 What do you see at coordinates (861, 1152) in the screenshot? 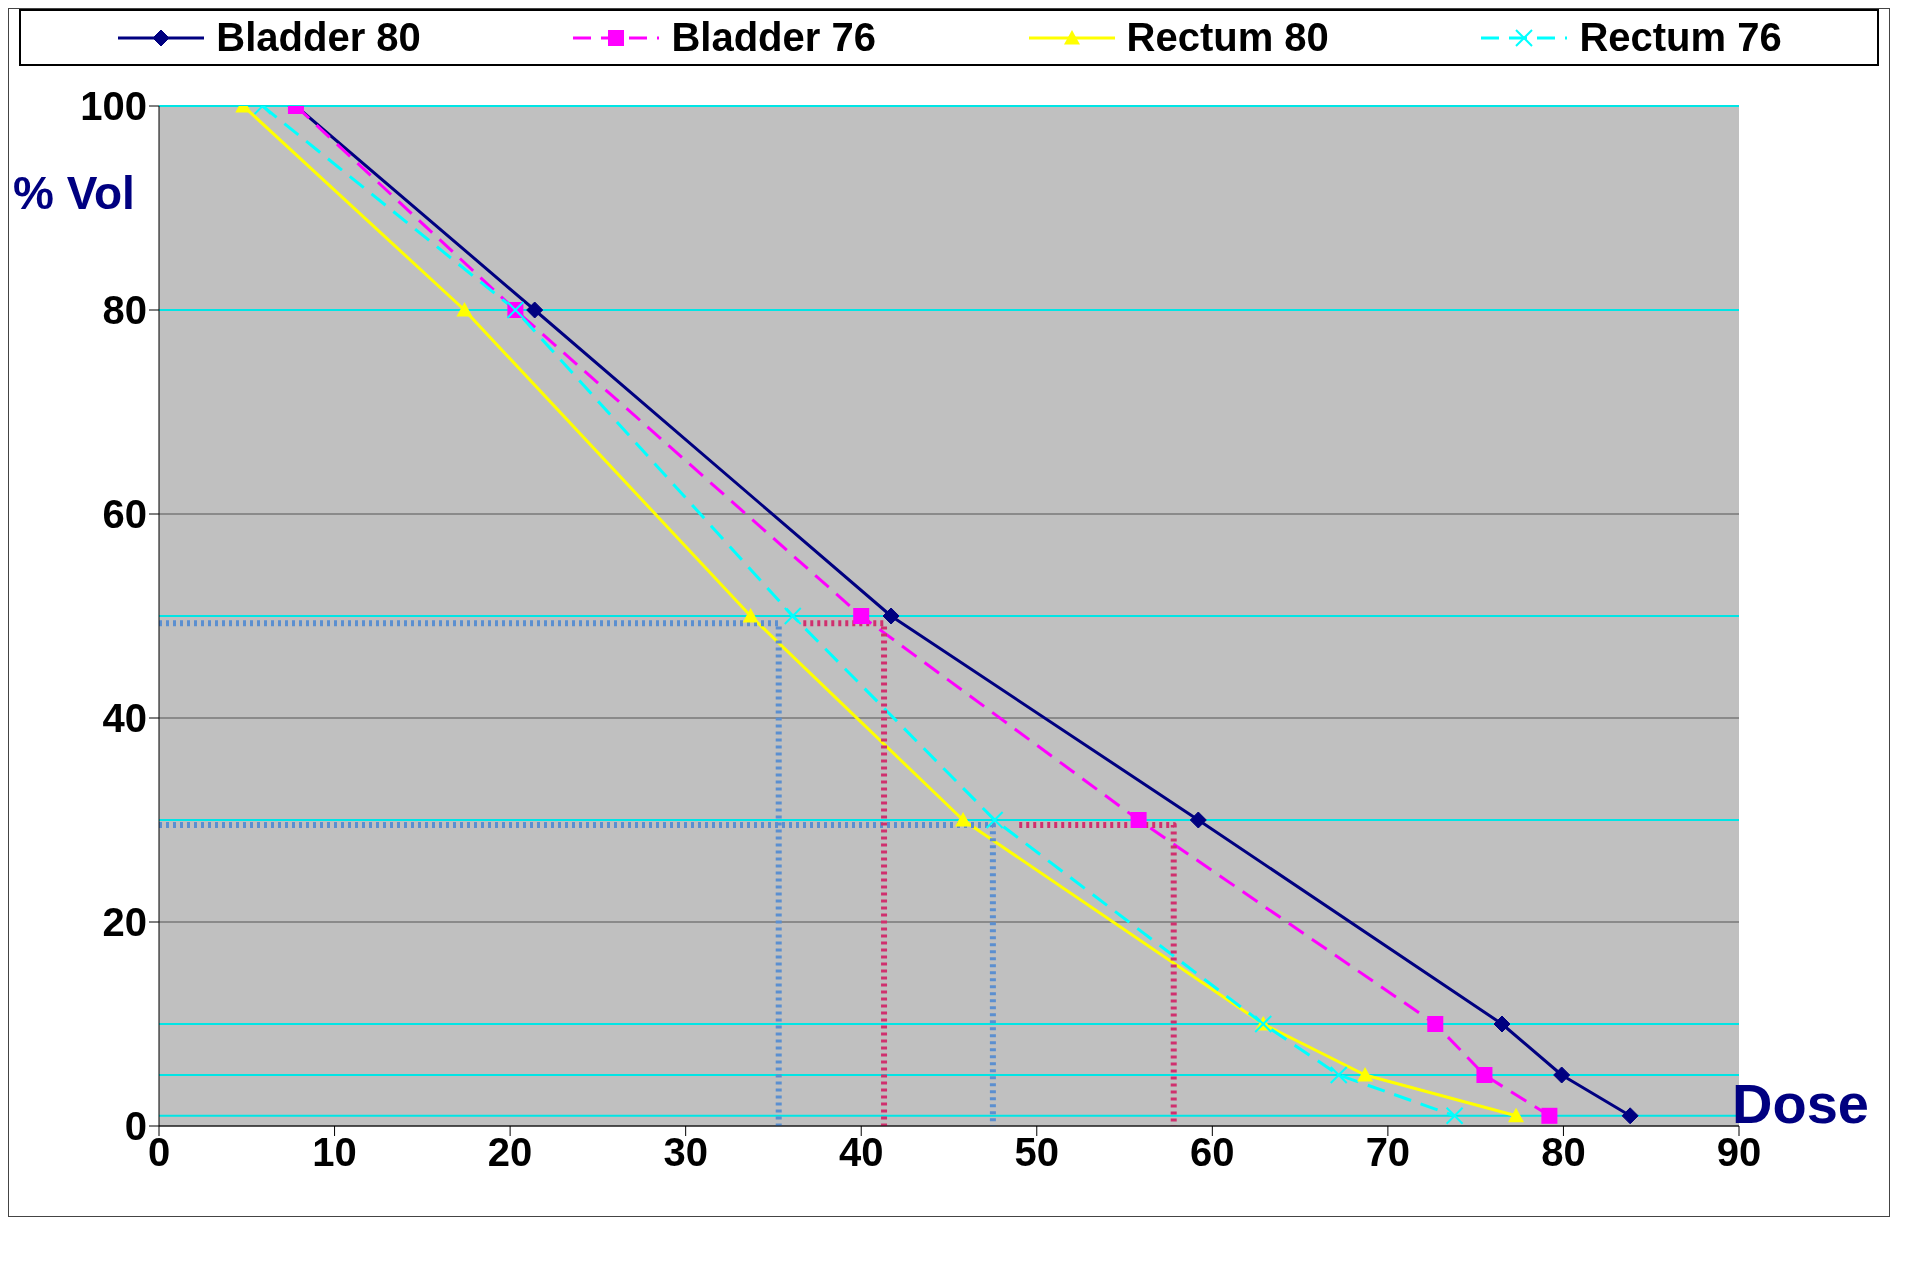
I see `x-tick-label: 40` at bounding box center [861, 1152].